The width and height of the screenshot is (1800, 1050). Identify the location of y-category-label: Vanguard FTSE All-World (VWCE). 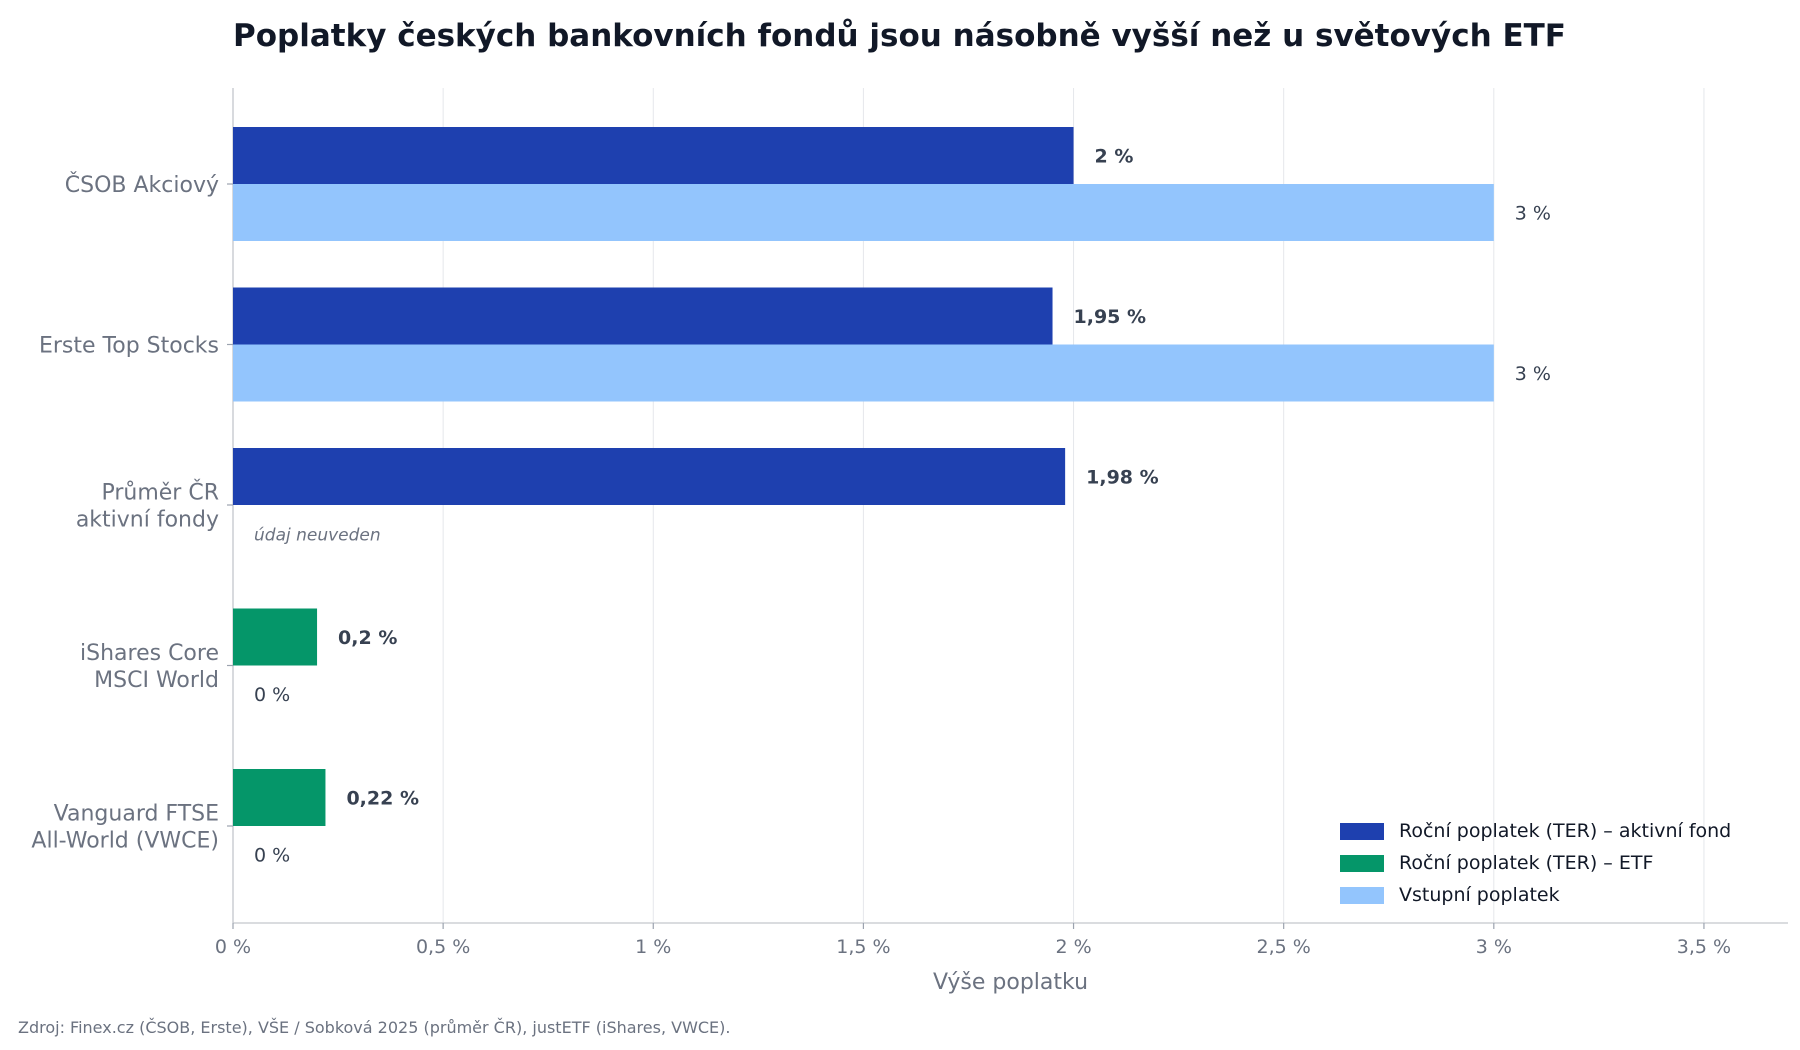
(125, 828).